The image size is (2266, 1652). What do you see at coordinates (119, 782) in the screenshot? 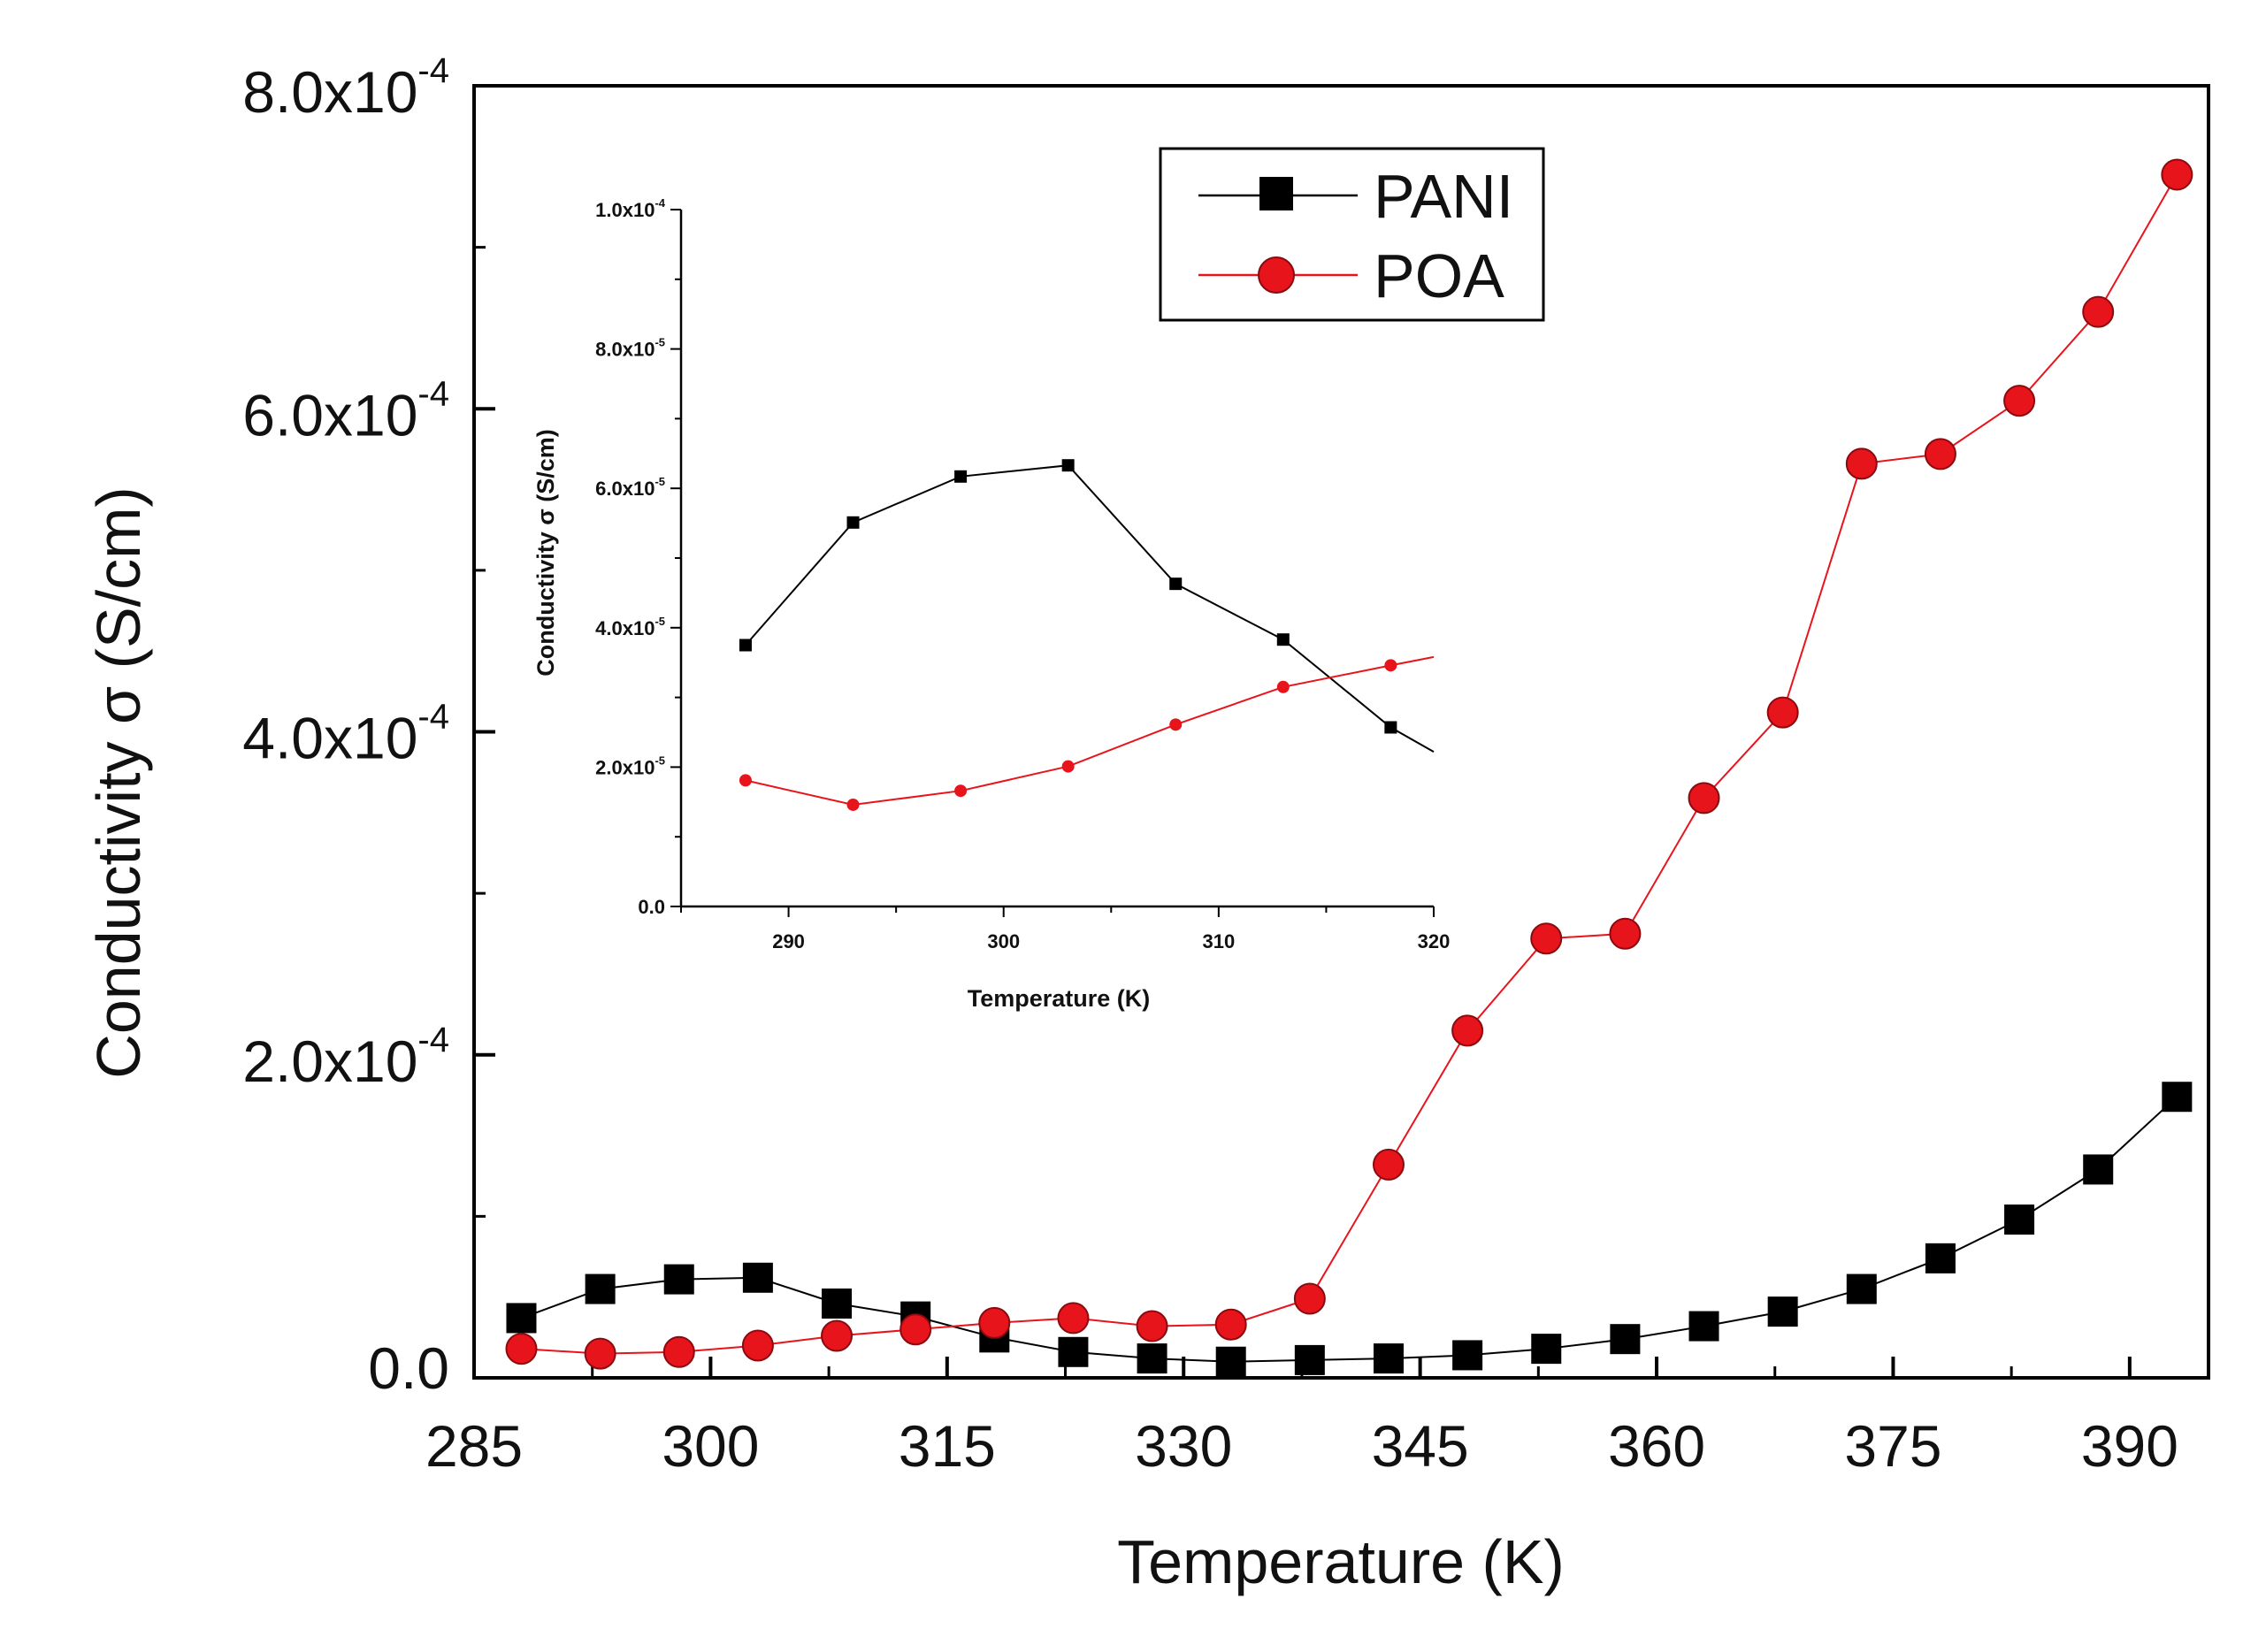
I see `main-y-axis-title: Conductivity σ (S/cm)` at bounding box center [119, 782].